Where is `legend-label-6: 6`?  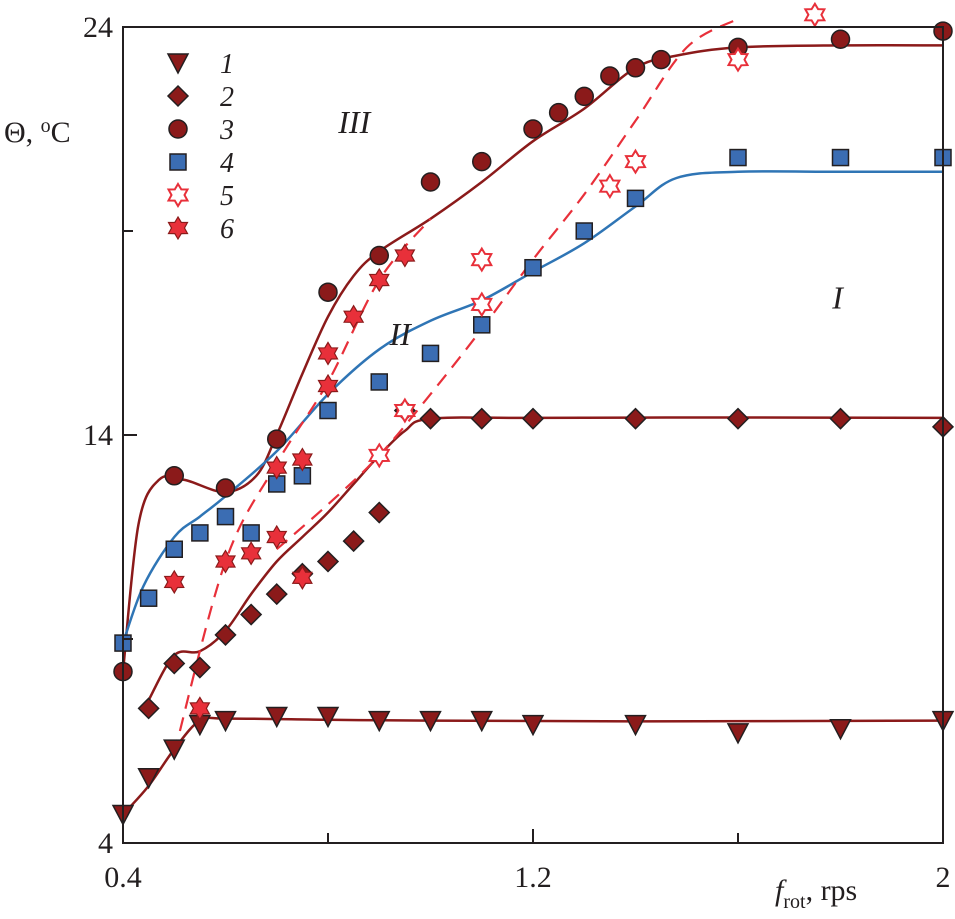 legend-label-6: 6 is located at coordinates (227, 229).